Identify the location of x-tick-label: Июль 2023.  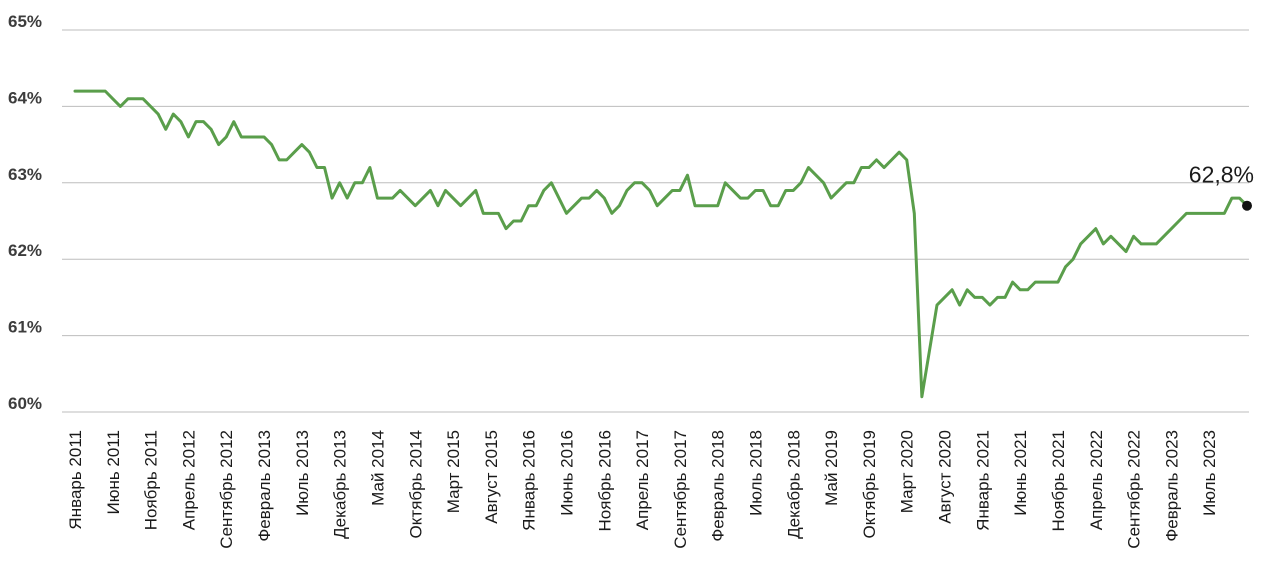
(1209, 473).